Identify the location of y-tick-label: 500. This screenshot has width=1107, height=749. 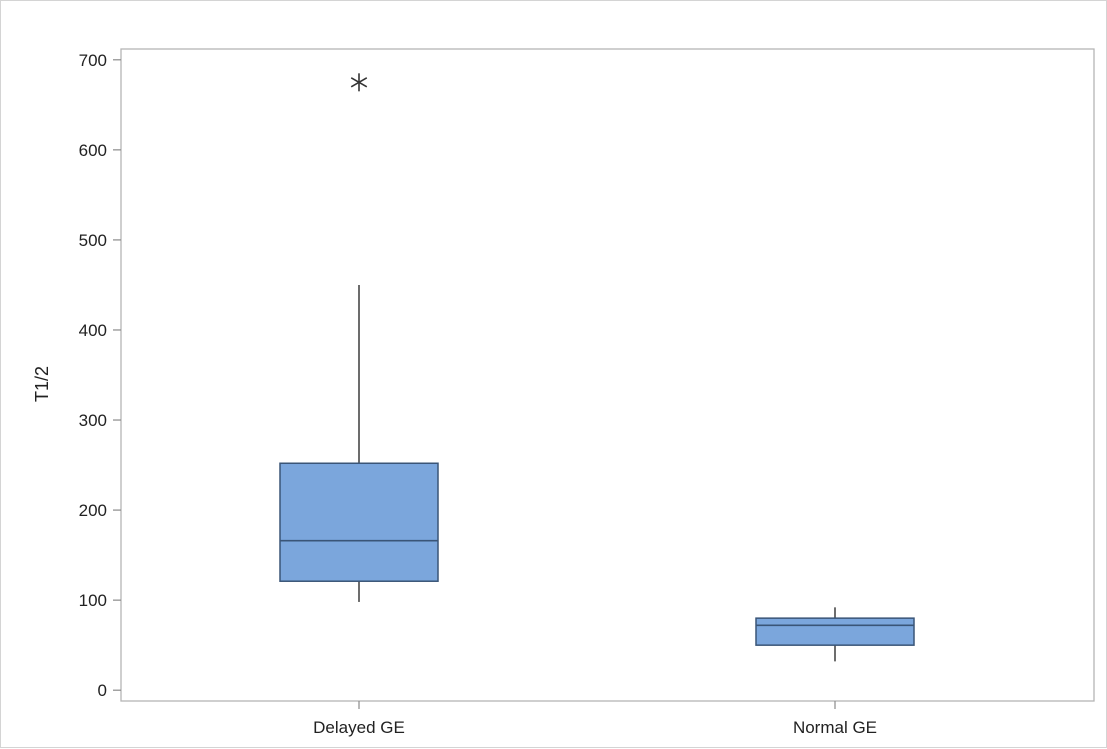
(93, 240).